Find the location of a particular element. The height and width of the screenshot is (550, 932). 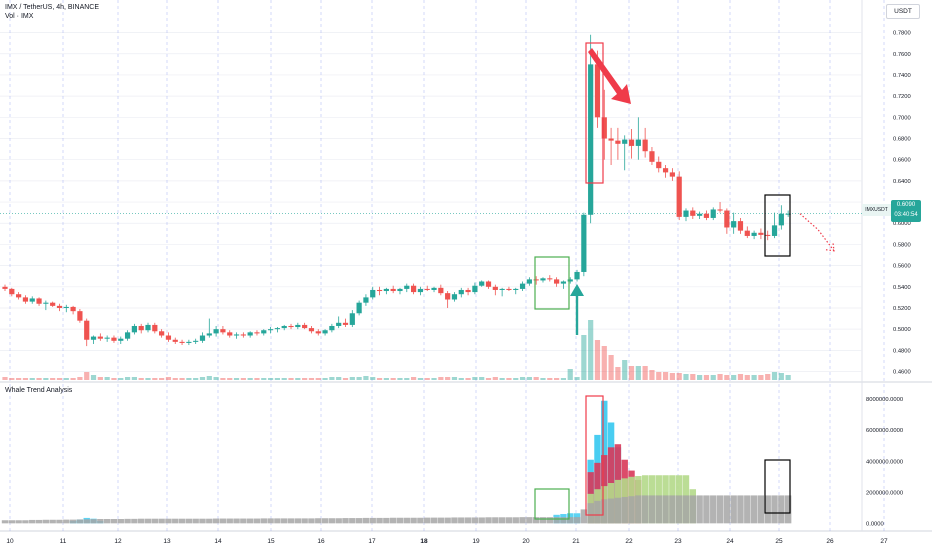

price-tick-label: 0.5200 is located at coordinates (902, 309).